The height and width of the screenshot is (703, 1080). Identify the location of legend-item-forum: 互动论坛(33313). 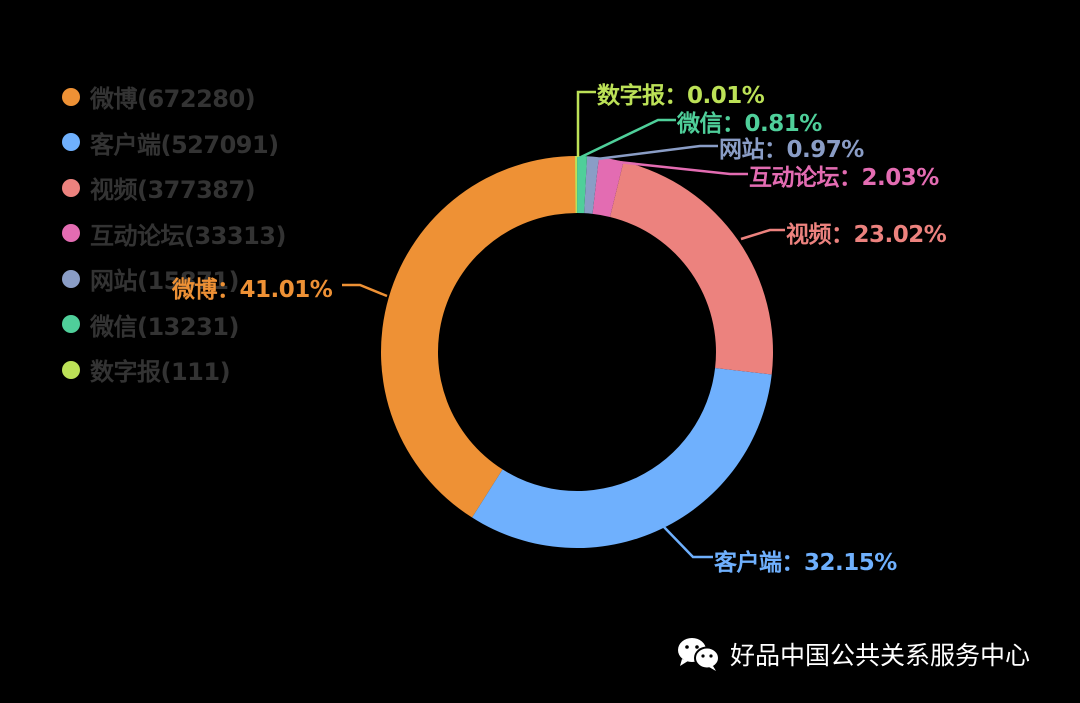
(174, 234).